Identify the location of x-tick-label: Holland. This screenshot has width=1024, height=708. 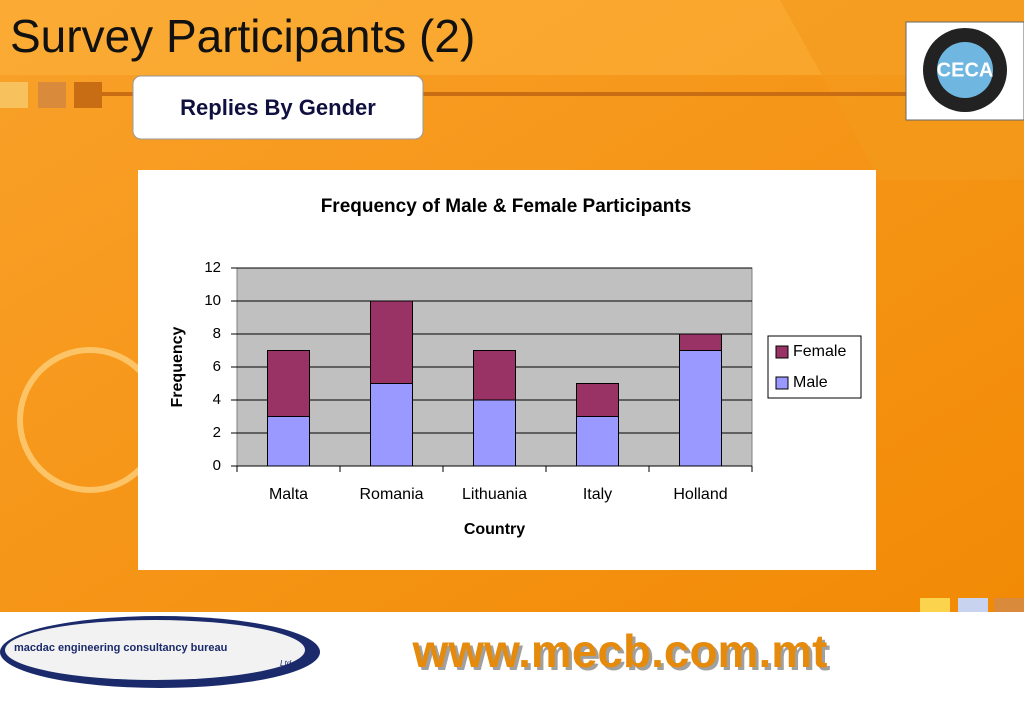
(700, 494).